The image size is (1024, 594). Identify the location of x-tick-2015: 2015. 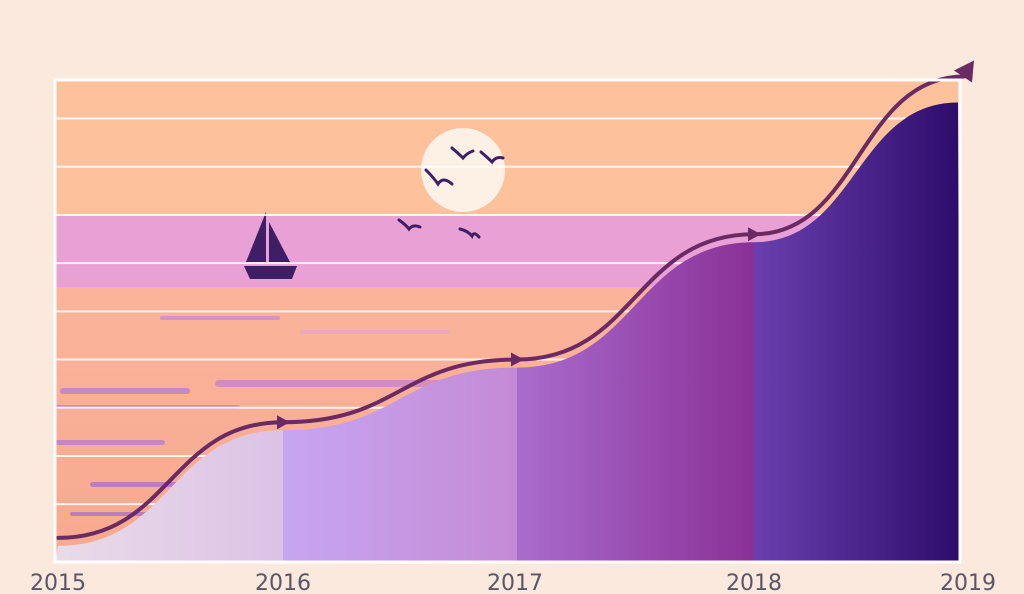
(58, 582).